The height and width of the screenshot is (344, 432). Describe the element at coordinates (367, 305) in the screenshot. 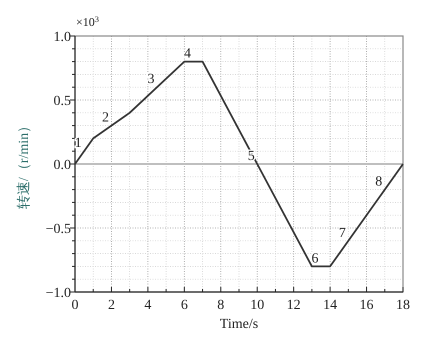

I see `x-tick-label: 16` at that location.